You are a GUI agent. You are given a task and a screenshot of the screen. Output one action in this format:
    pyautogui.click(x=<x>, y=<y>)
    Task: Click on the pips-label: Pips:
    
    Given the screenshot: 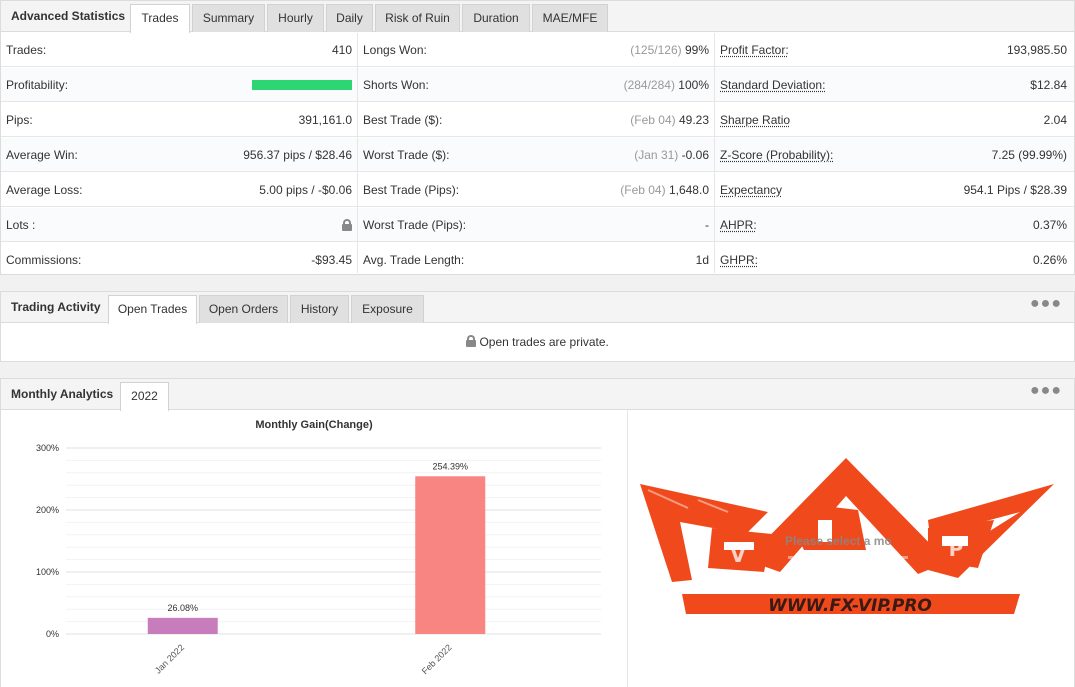 What is the action you would take?
    pyautogui.click(x=19, y=120)
    